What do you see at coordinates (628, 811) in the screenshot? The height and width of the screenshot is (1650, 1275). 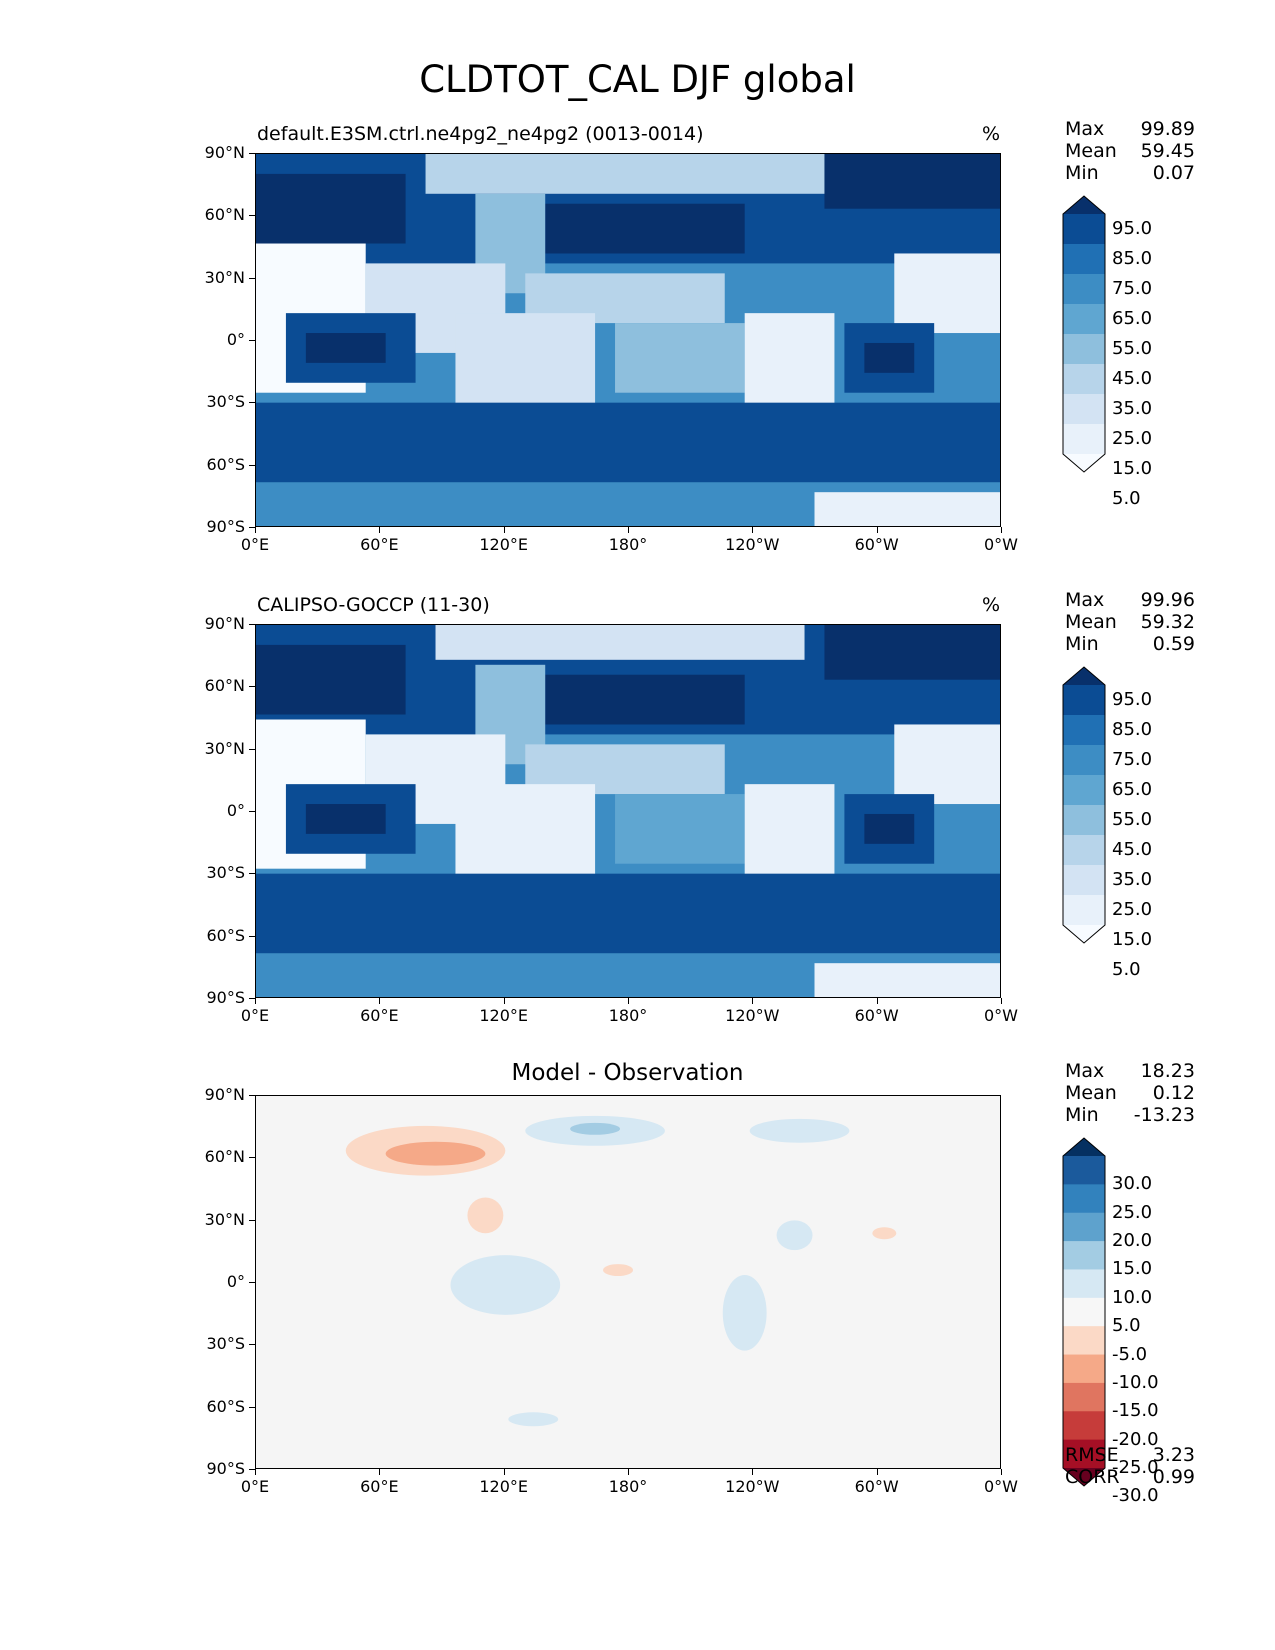 I see `cloud-field-obs` at bounding box center [628, 811].